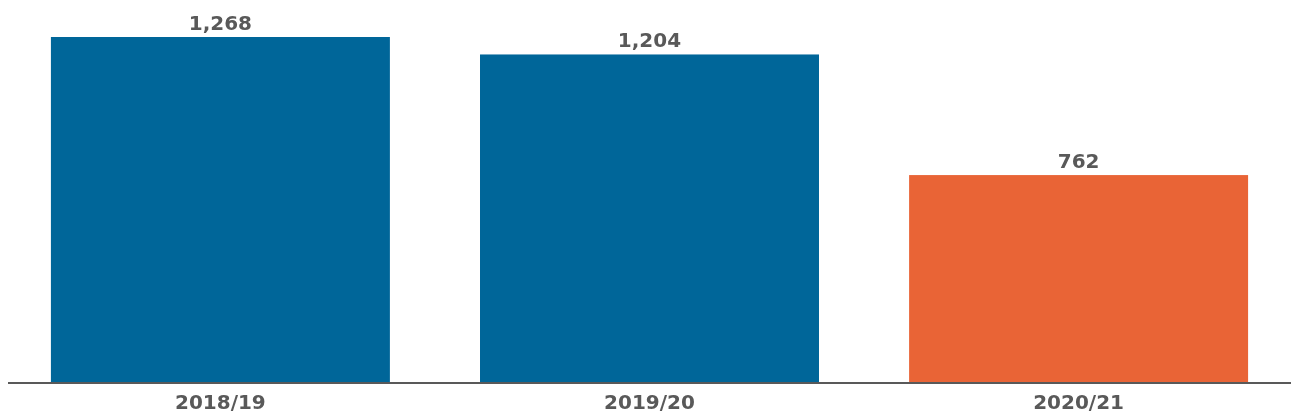  I want to click on x-tick-label: 2018/19, so click(220, 402).